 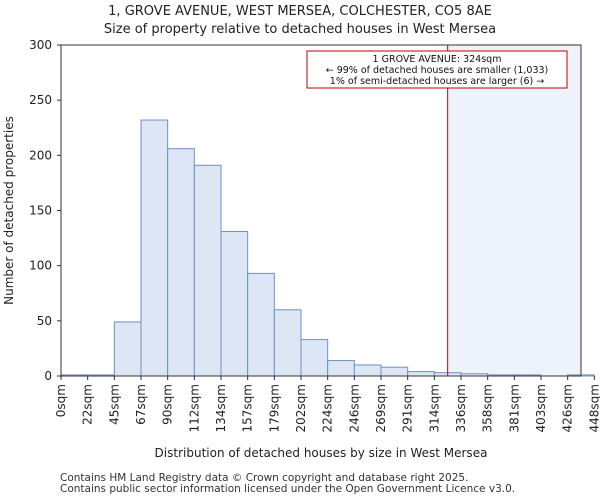 What do you see at coordinates (434, 408) in the screenshot?
I see `x-tick-label: 314sqm` at bounding box center [434, 408].